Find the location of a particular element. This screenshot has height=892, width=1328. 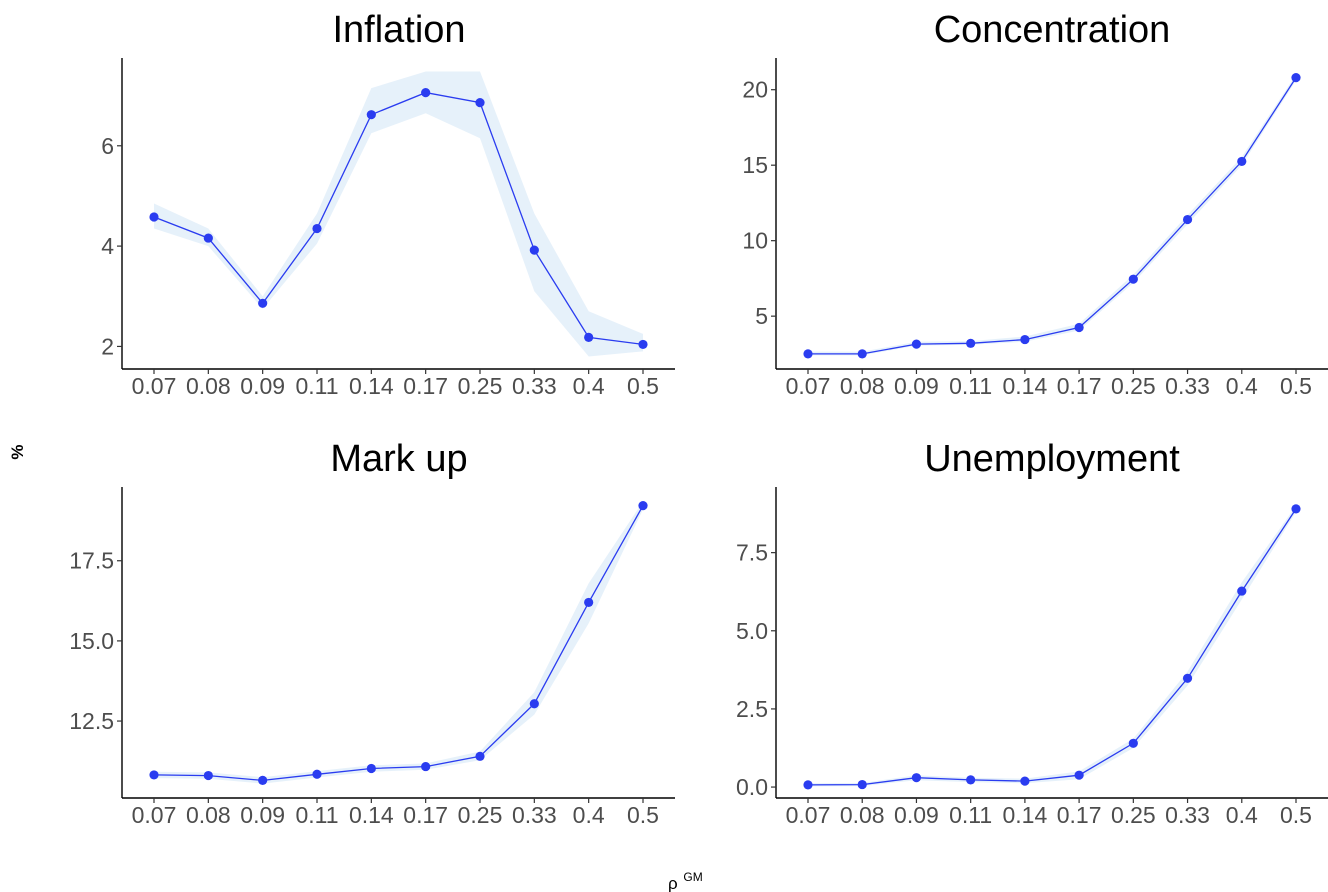

unemployment-x-tick-label: 0.17 is located at coordinates (1079, 815).